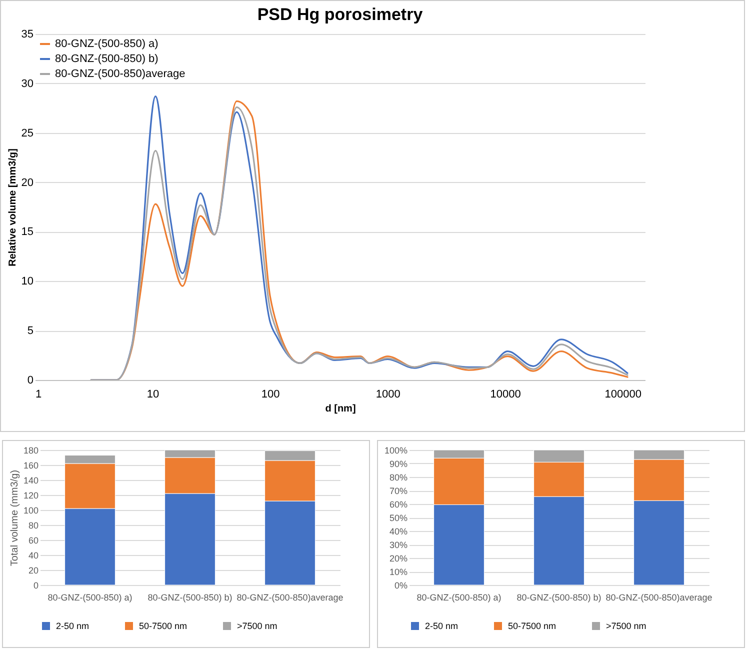 This screenshot has width=753, height=652. What do you see at coordinates (30, 511) in the screenshot?
I see `y-tick-label: 100` at bounding box center [30, 511].